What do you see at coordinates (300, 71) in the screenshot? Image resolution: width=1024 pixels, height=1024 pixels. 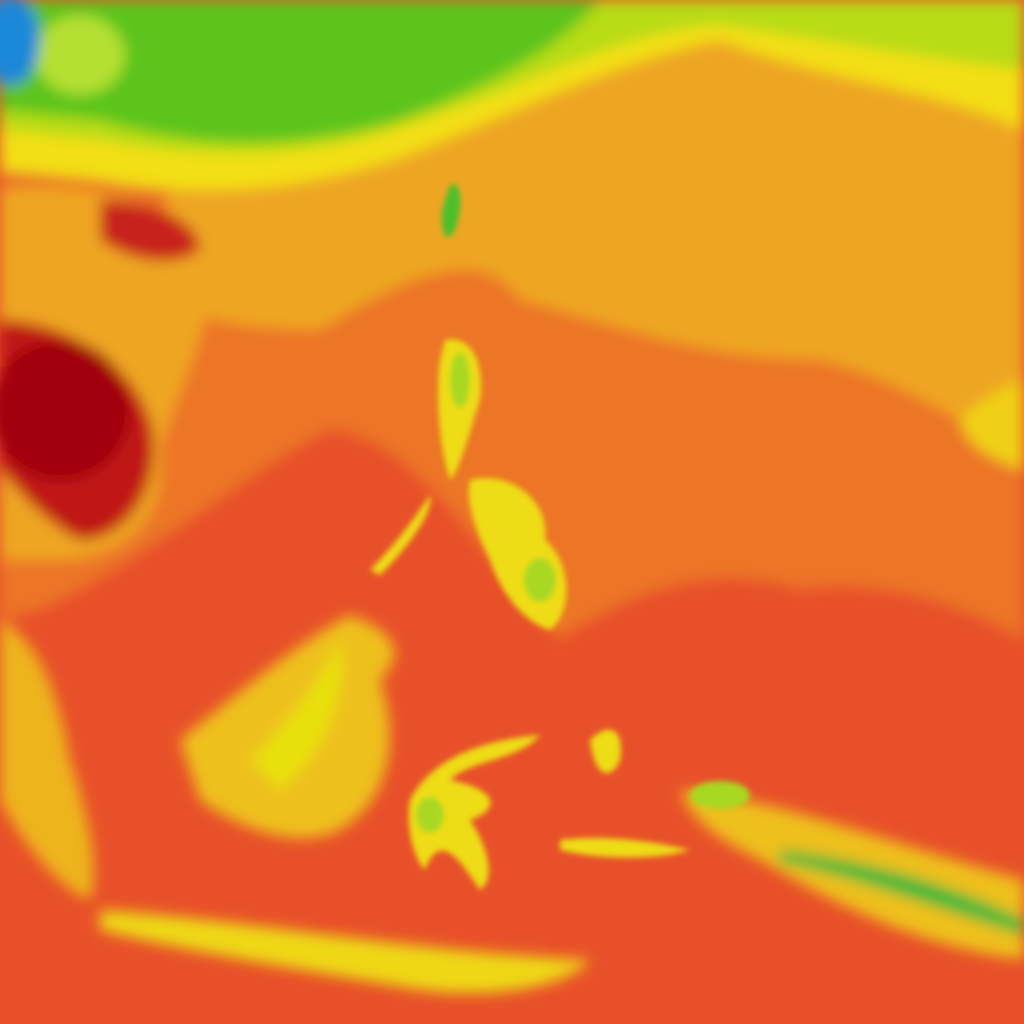 I see `green-zone` at bounding box center [300, 71].